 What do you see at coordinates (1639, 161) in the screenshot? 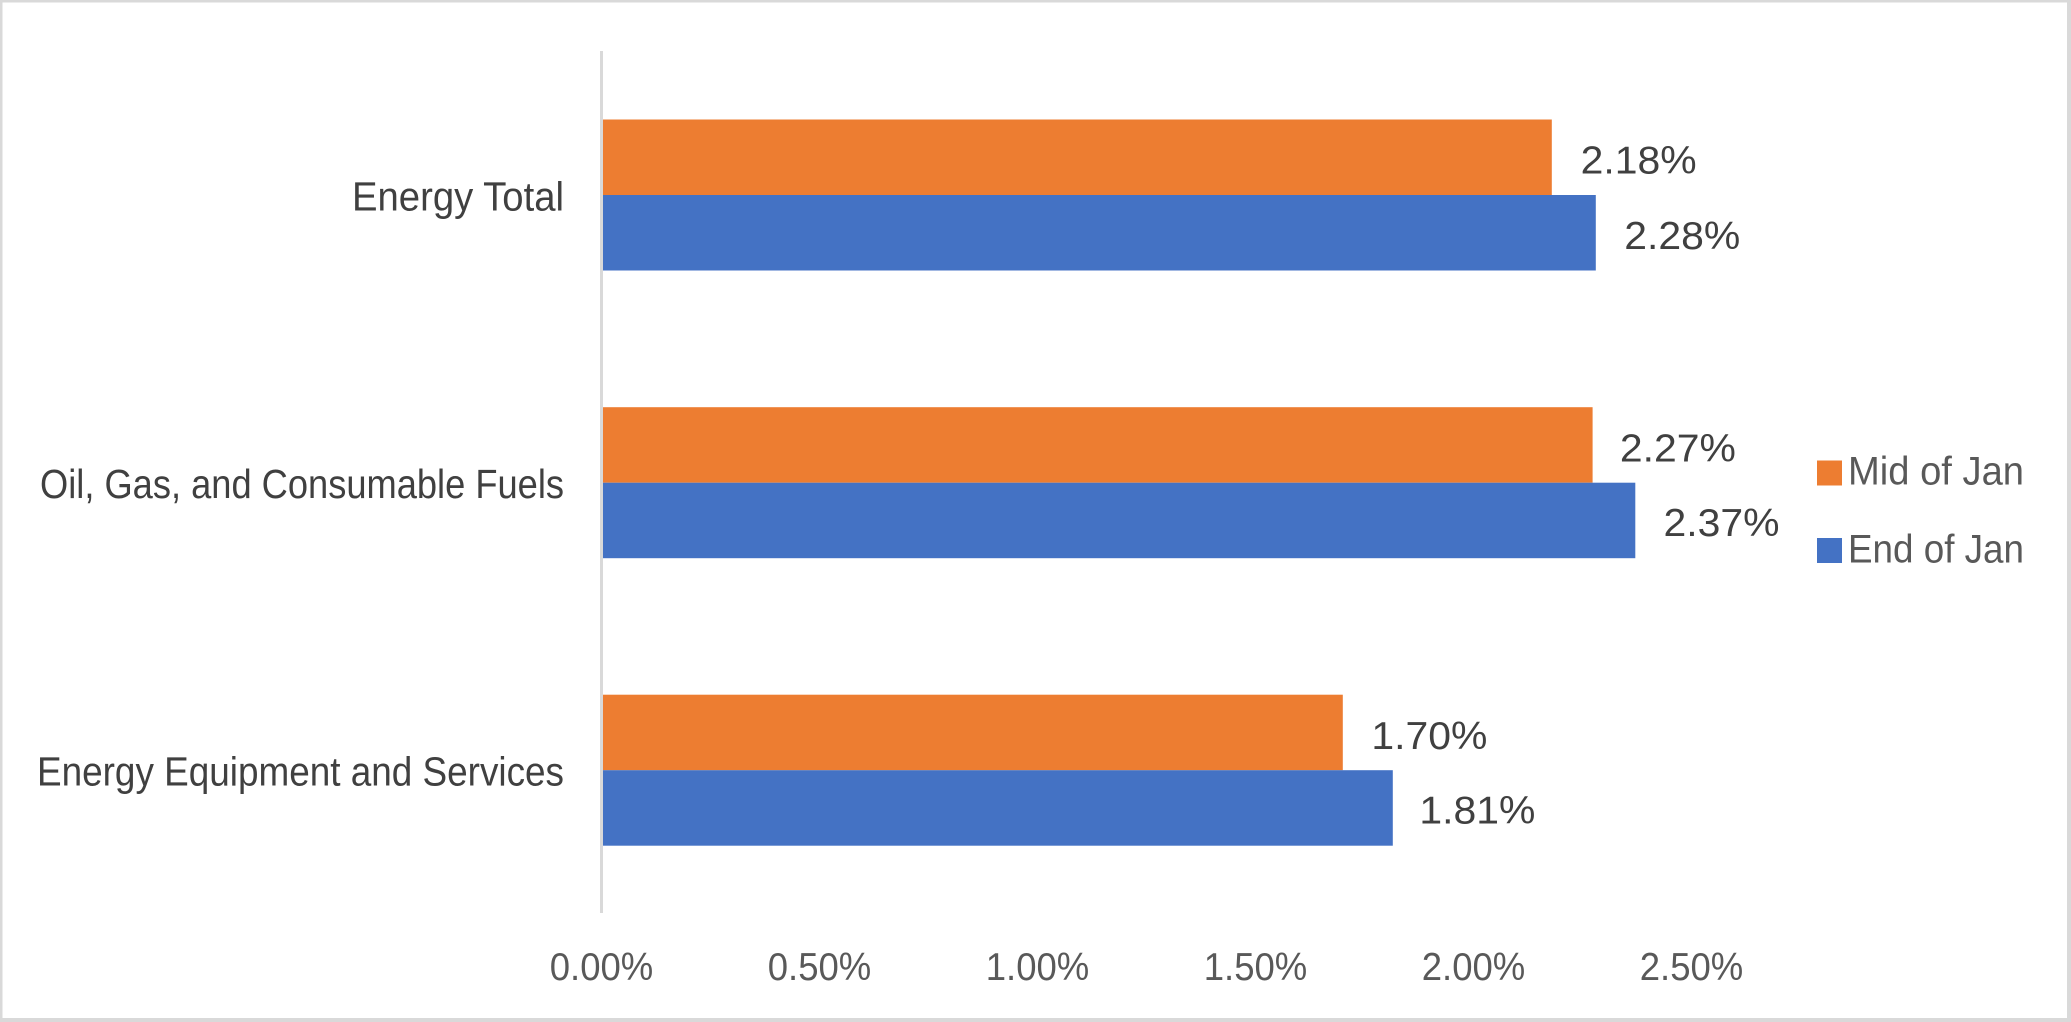
I see `svg-text: 2.18%` at bounding box center [1639, 161].